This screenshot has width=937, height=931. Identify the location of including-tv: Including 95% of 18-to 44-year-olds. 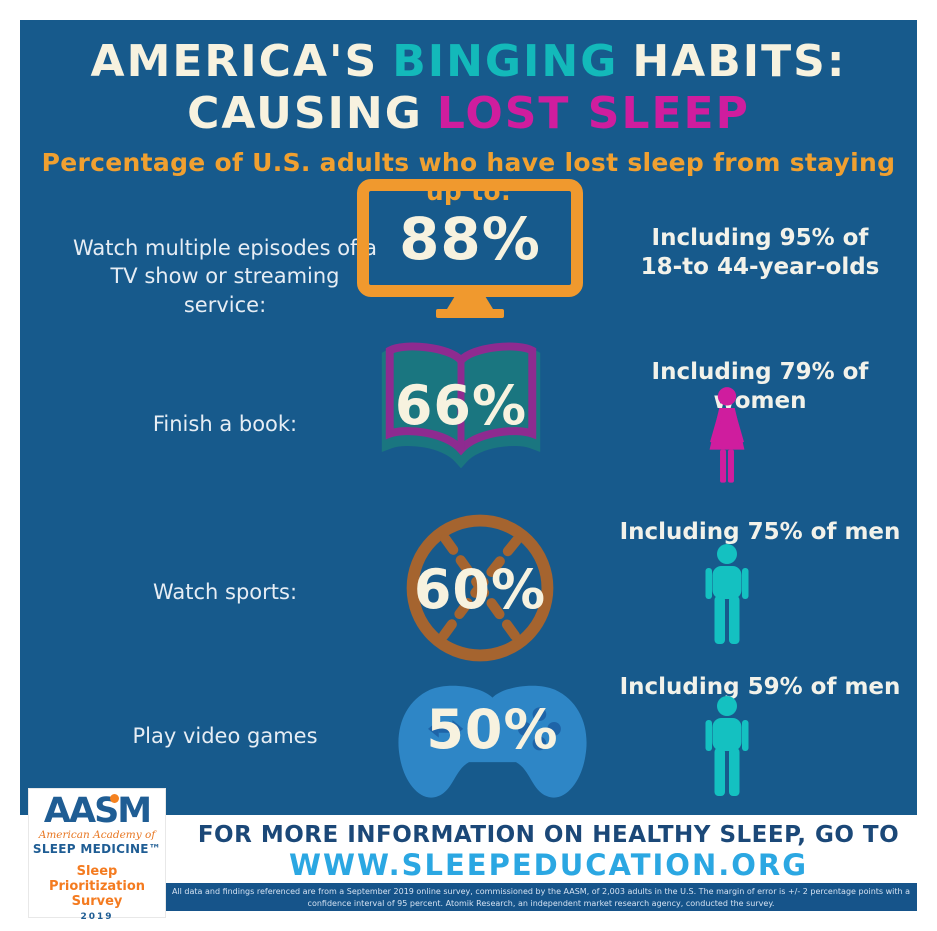
(760, 252).